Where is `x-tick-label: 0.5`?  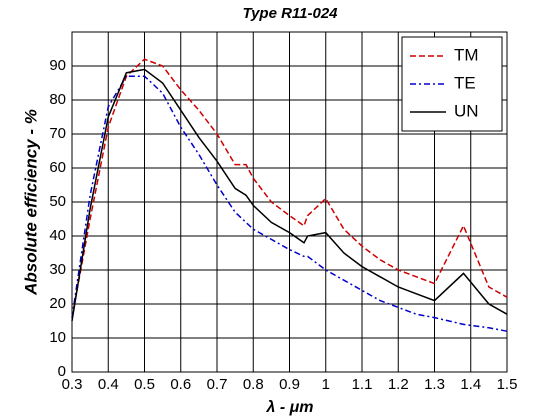 x-tick-label: 0.5 is located at coordinates (144, 384).